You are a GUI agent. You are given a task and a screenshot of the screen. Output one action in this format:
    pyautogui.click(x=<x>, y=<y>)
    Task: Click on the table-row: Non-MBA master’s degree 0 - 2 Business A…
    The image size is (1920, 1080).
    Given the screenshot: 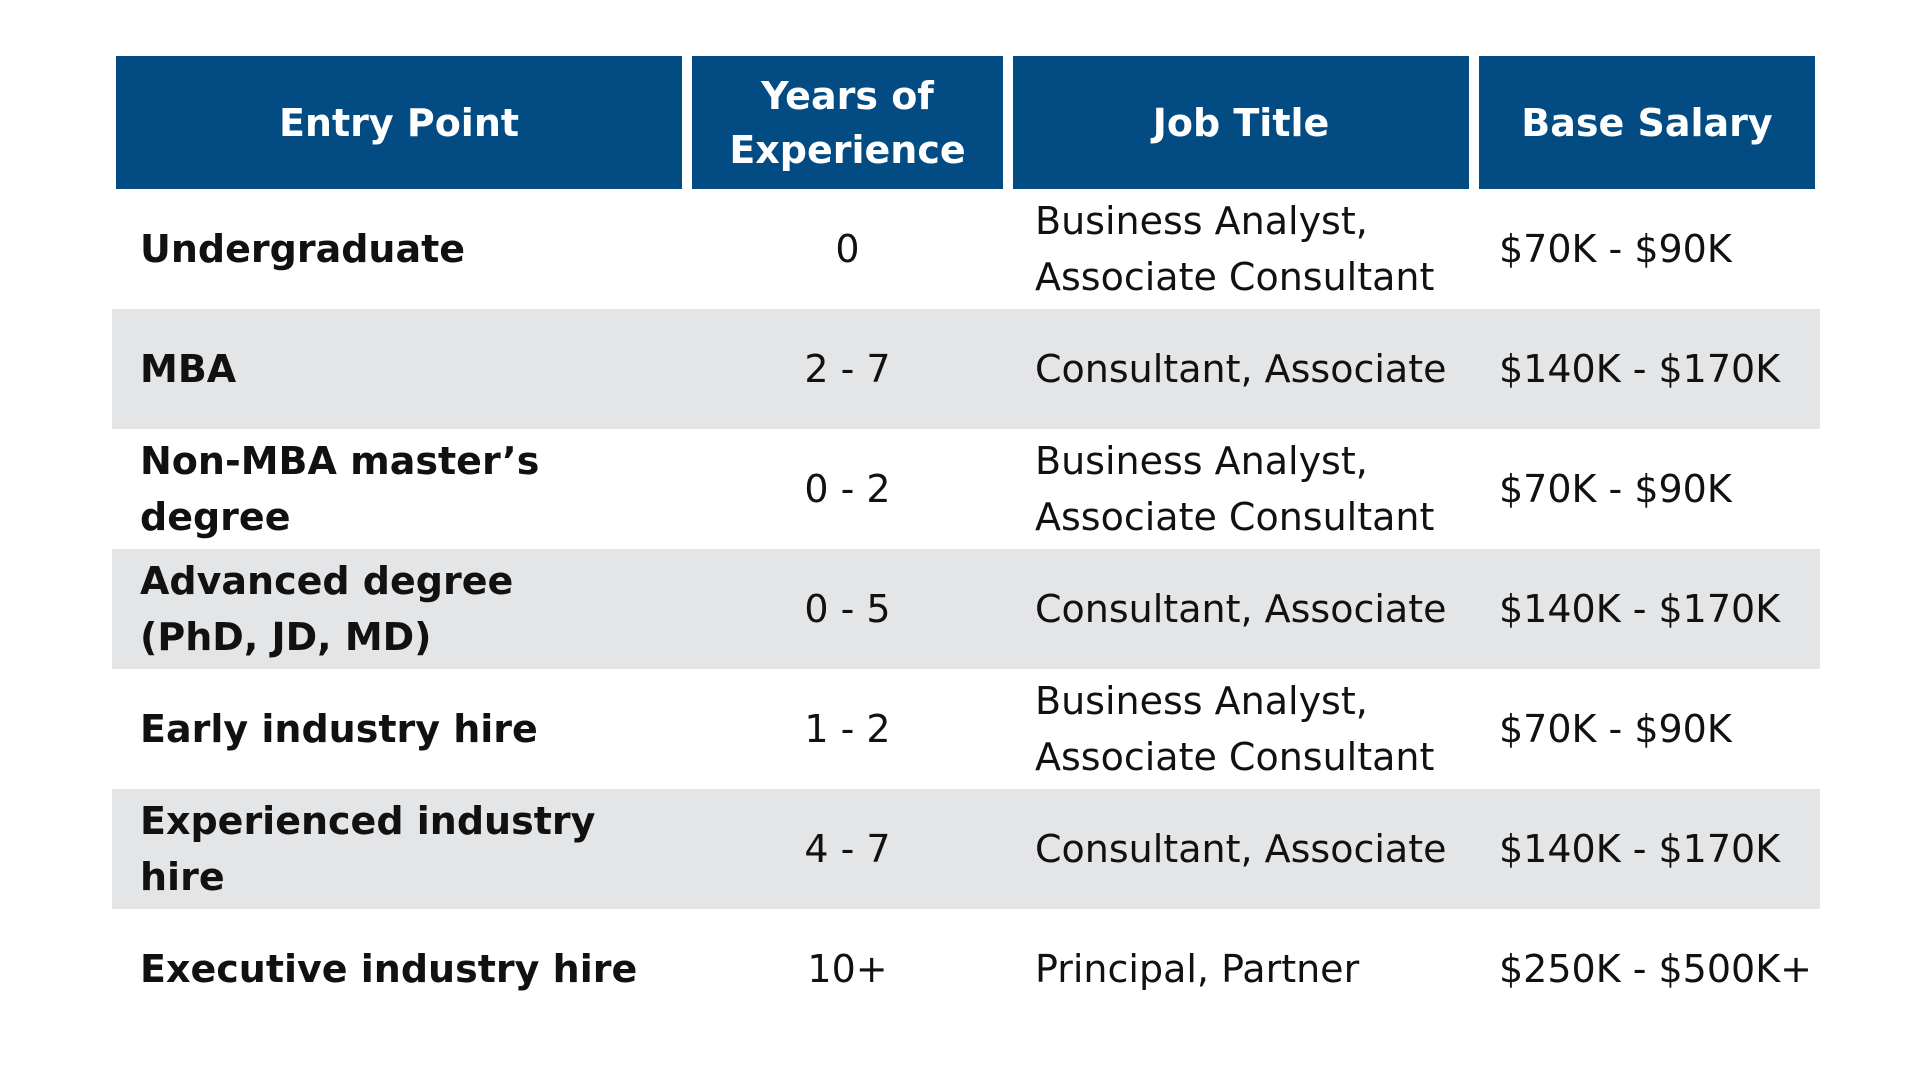 What is the action you would take?
    pyautogui.click(x=966, y=489)
    